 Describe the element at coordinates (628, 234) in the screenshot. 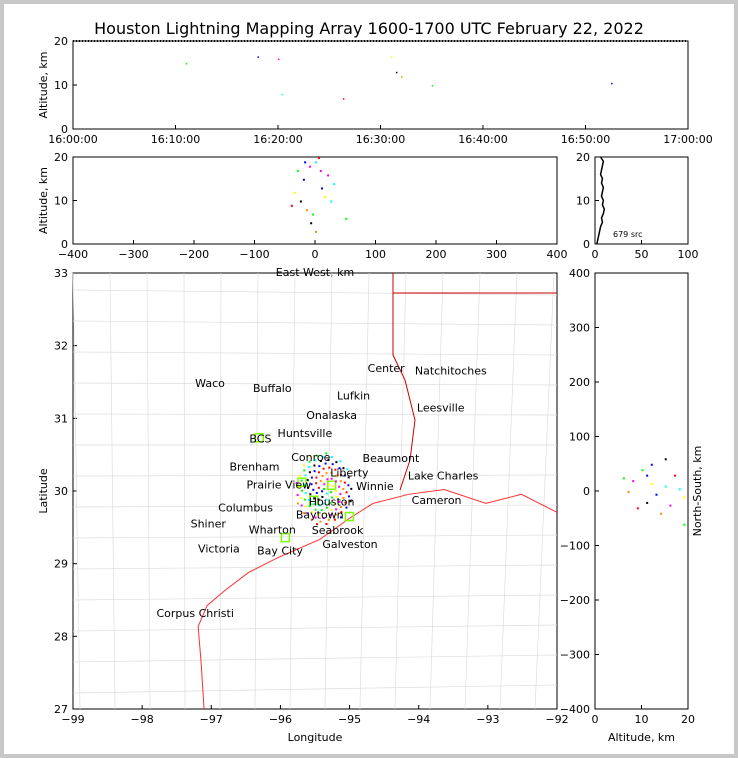

I see `source-count-label: 679 src` at that location.